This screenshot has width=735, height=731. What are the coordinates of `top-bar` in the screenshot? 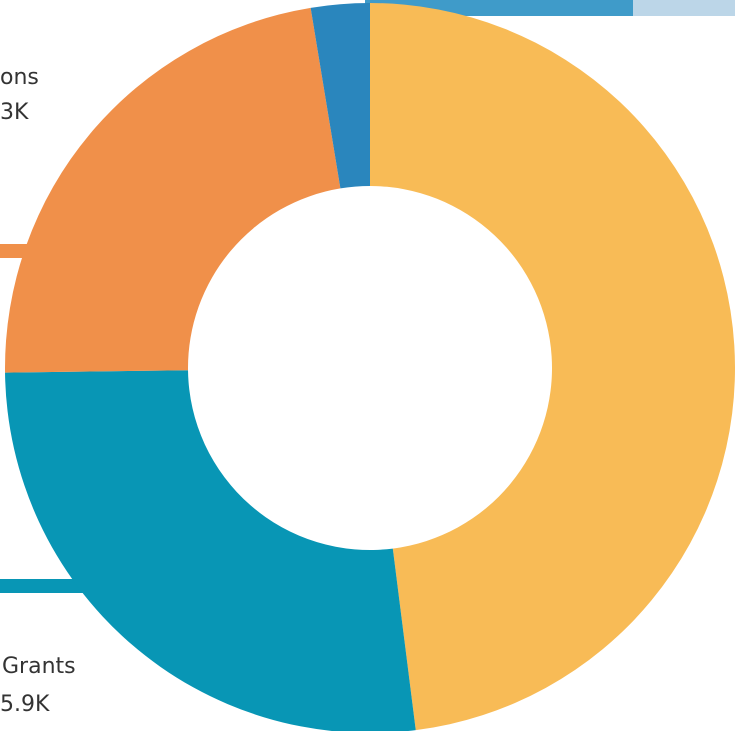 It's located at (684, 8).